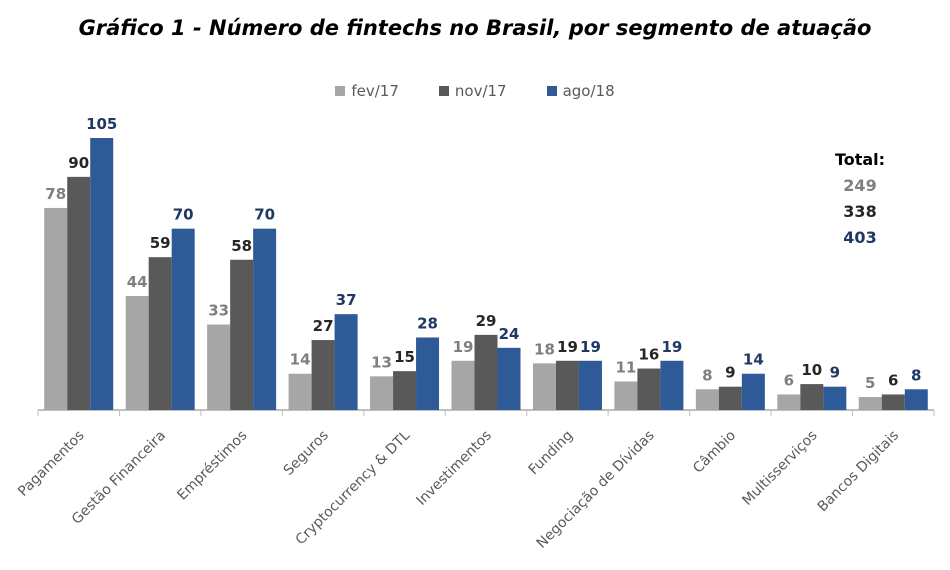 The image size is (950, 570). I want to click on category-label: Empréstimos, so click(212, 466).